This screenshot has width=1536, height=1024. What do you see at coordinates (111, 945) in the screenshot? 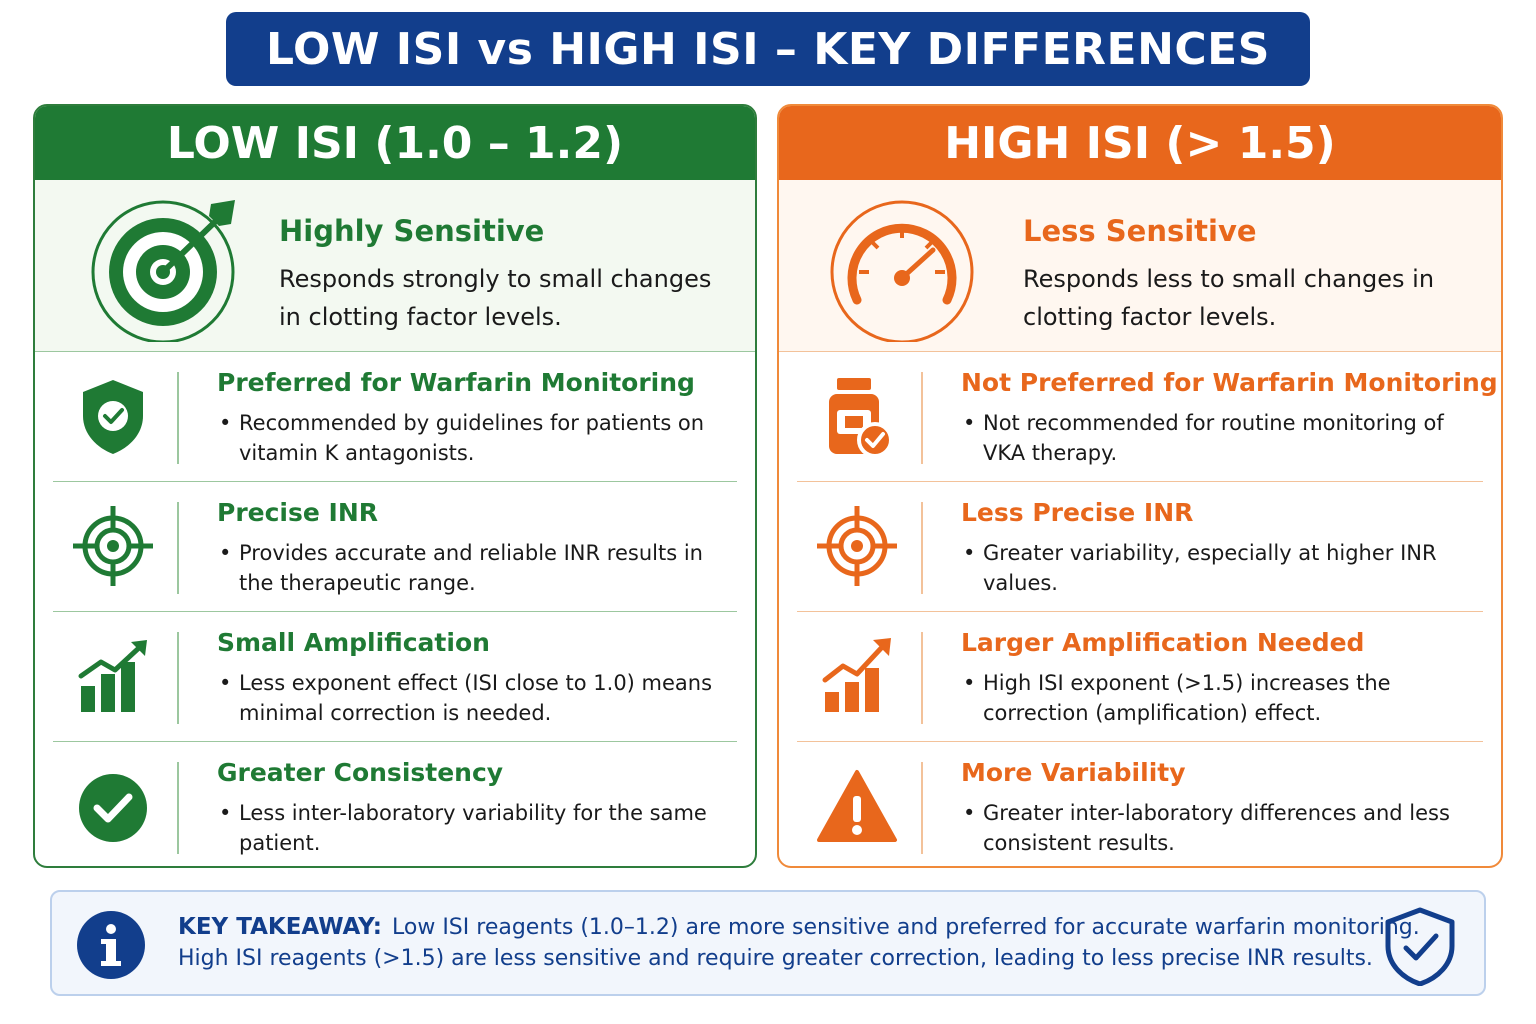
I see `info-icon` at bounding box center [111, 945].